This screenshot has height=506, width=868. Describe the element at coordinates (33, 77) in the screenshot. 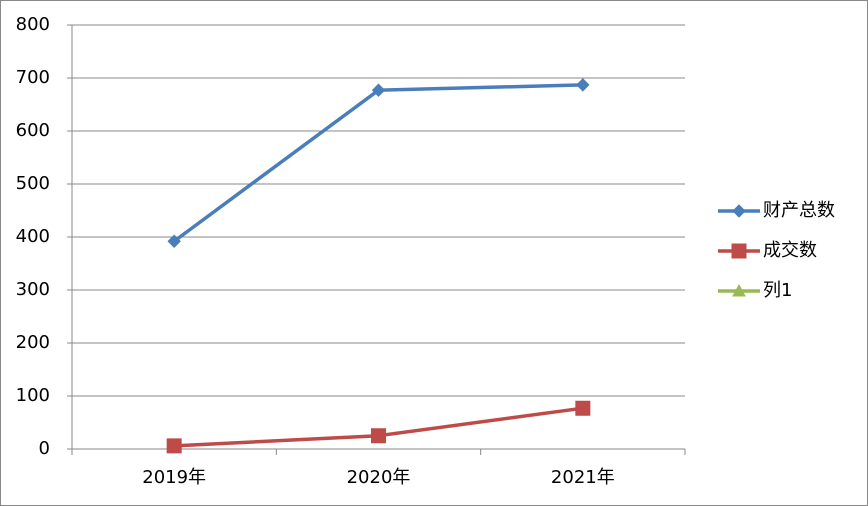

I see `y-tick-label: 700` at that location.